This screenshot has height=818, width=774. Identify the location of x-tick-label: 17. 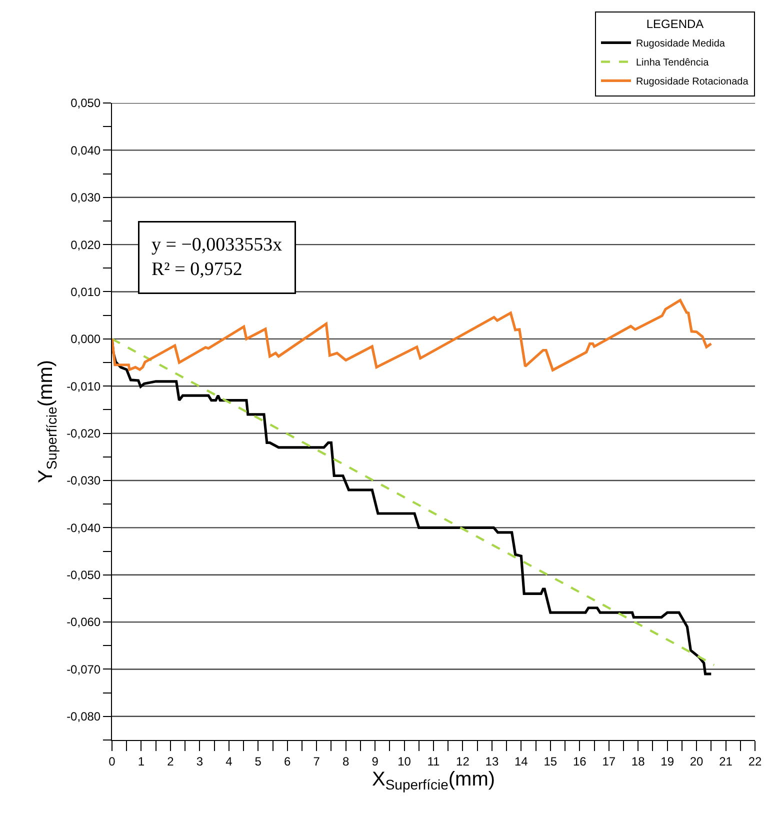
(609, 761).